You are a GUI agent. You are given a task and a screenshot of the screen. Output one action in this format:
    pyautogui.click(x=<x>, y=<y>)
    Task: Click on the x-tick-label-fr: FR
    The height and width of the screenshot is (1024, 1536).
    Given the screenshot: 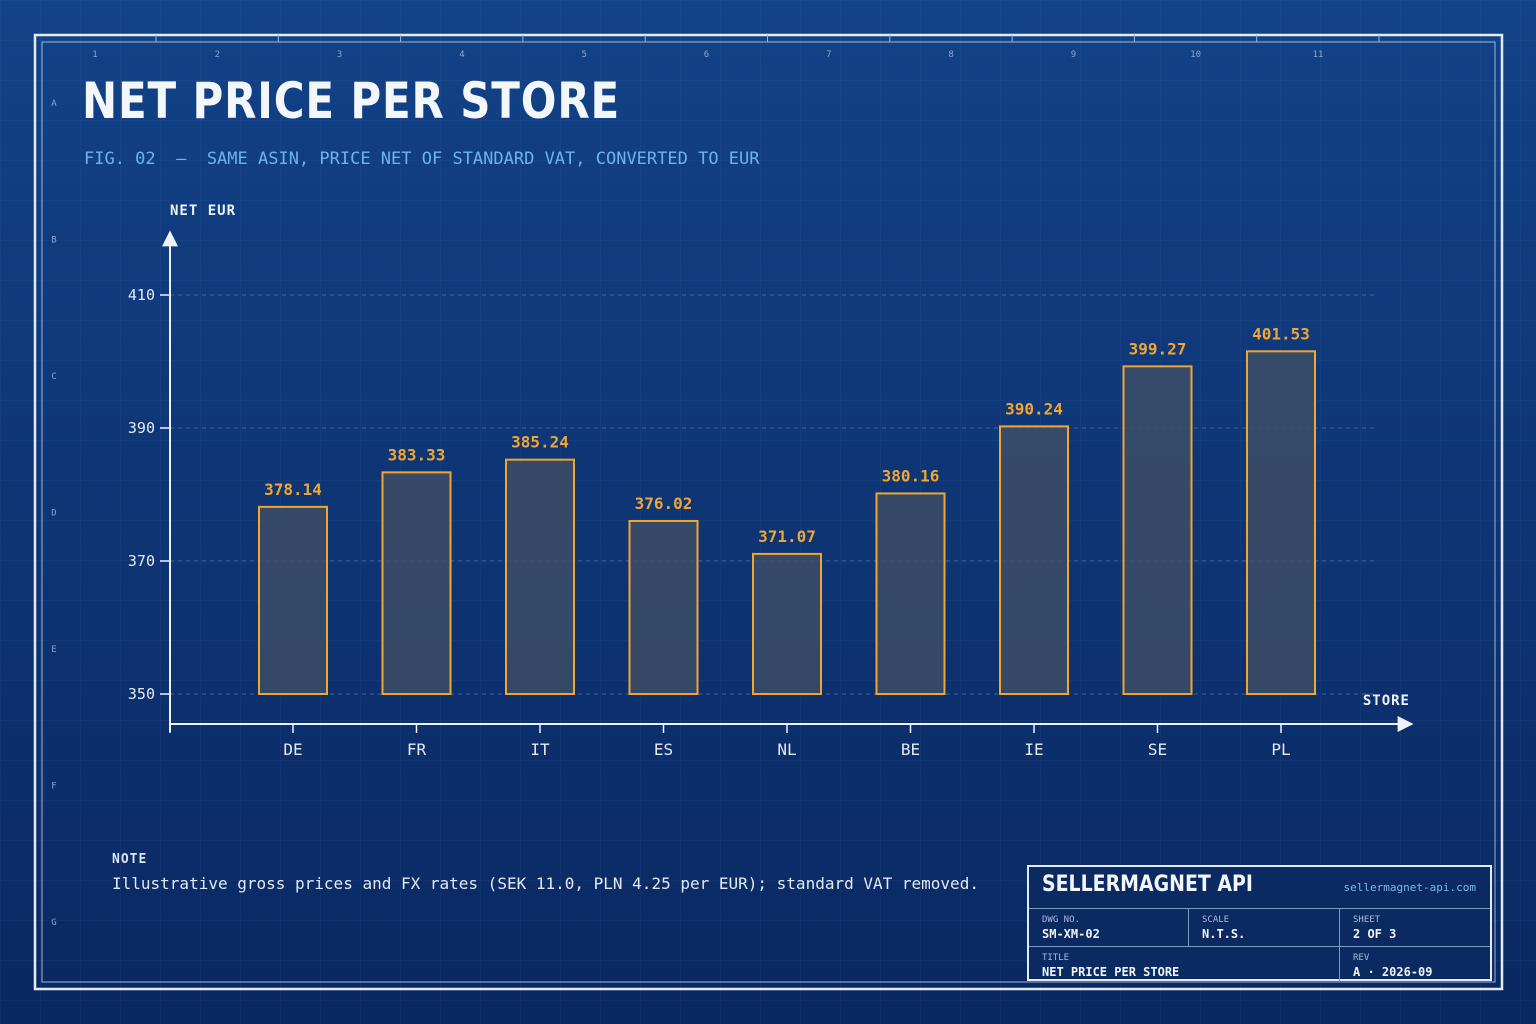 What is the action you would take?
    pyautogui.click(x=417, y=749)
    